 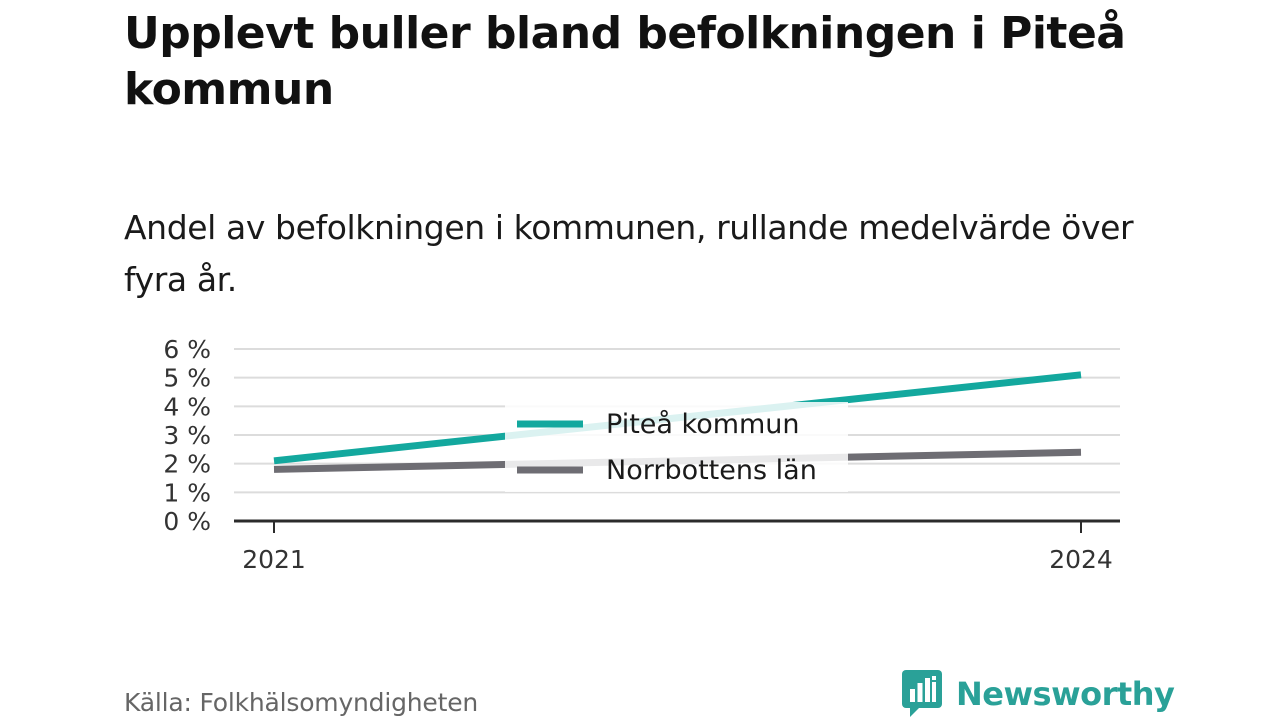 I want to click on source-note: Källa: Folkhälsomyndigheten, so click(x=301, y=702).